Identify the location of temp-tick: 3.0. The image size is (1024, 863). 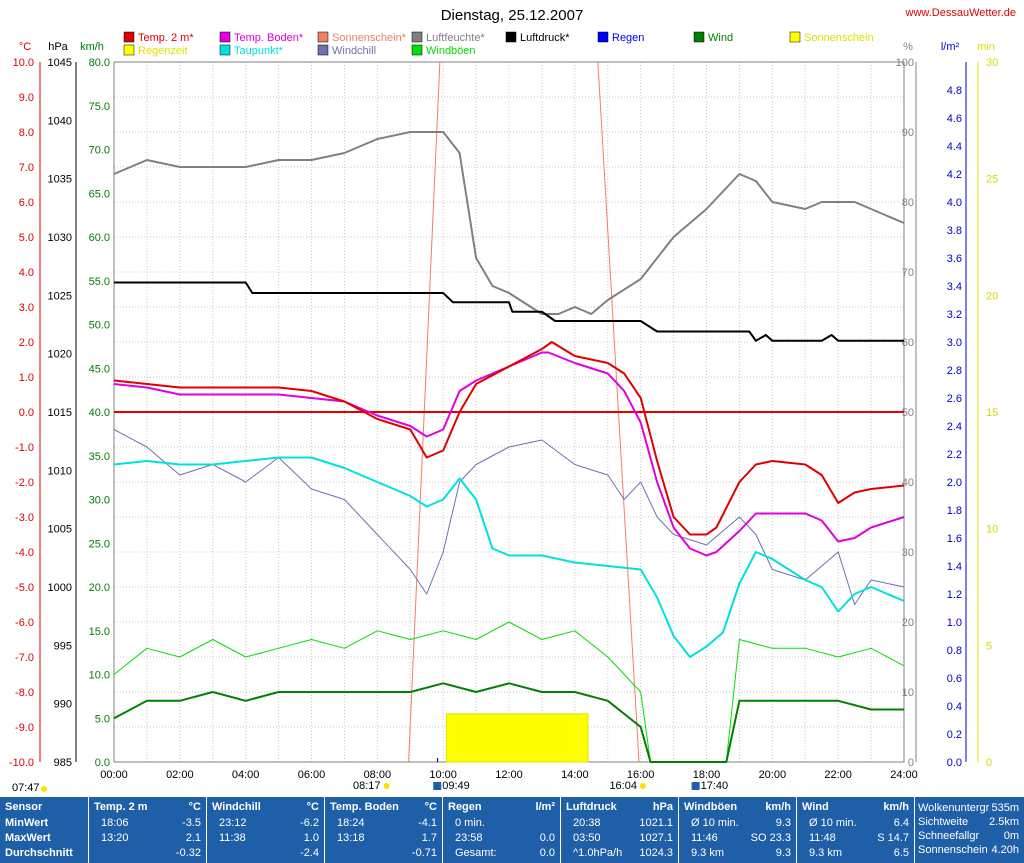
(26, 308).